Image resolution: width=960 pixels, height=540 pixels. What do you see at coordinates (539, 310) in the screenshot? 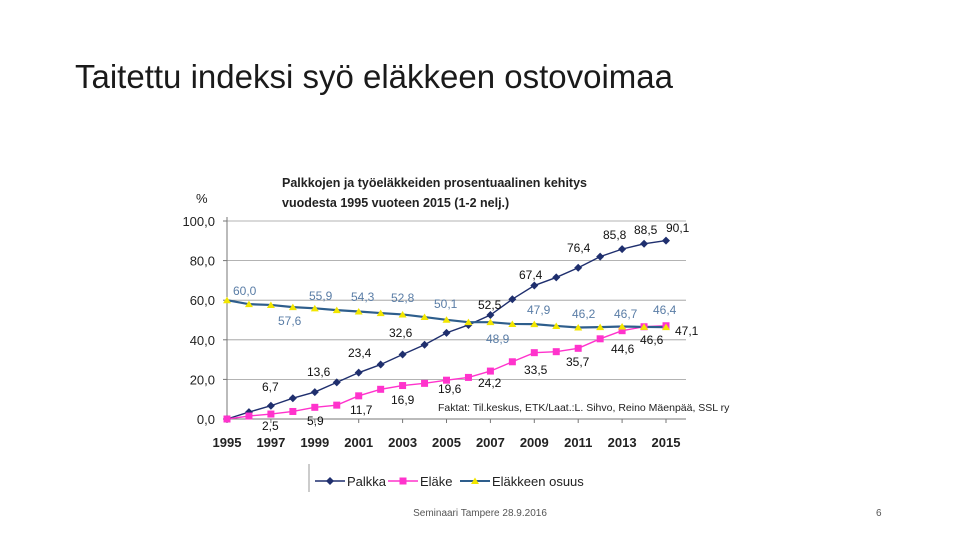
I see `data-label: 47,9` at bounding box center [539, 310].